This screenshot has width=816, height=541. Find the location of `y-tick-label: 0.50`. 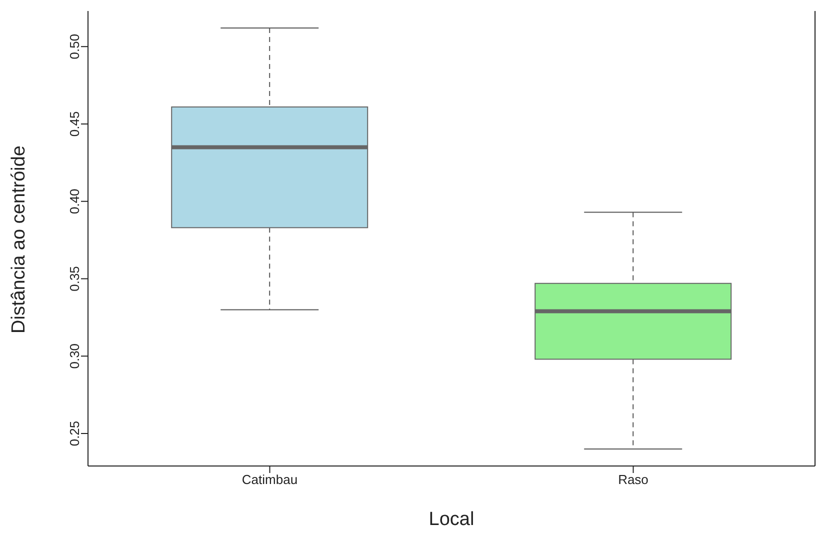

y-tick-label: 0.50 is located at coordinates (74, 47).